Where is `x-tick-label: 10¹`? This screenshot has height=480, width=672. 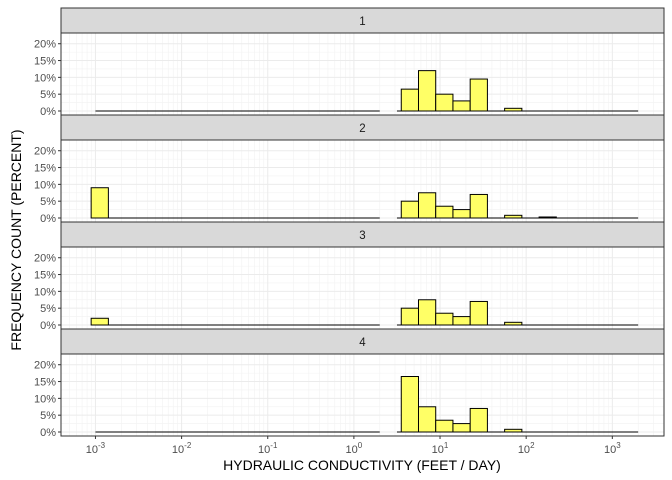 x-tick-label: 10¹ is located at coordinates (440, 448).